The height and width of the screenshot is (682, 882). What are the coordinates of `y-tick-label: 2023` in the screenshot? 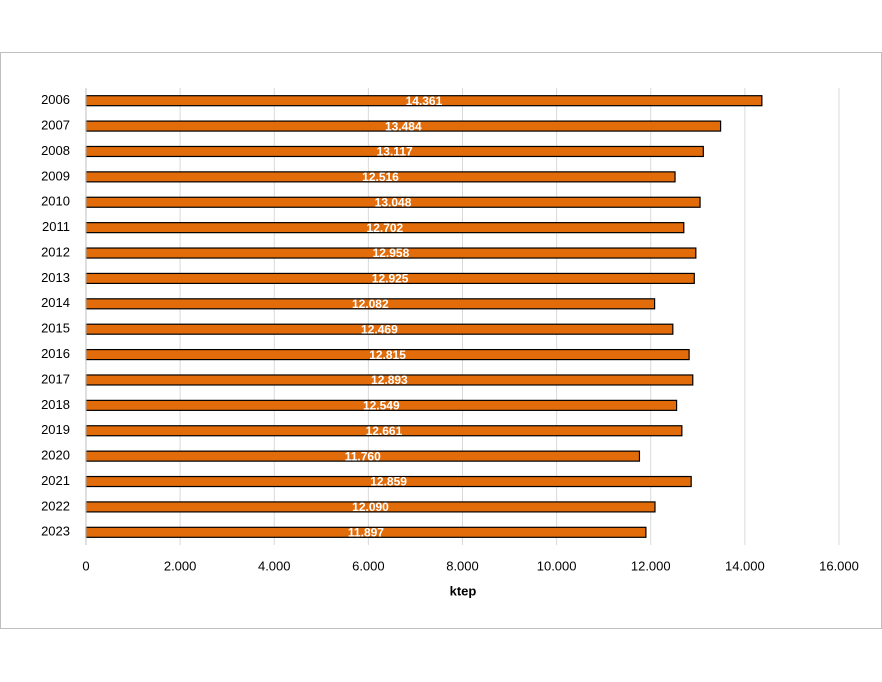 It's located at (55, 531).